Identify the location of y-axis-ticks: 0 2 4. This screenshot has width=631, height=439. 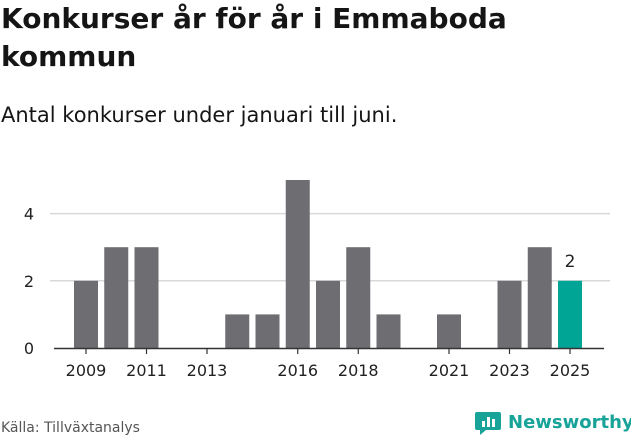
(29, 281).